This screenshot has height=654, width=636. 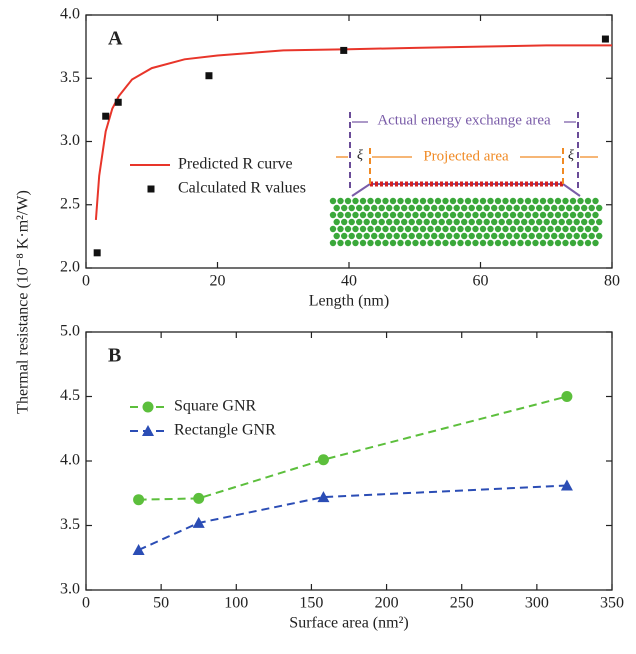 What do you see at coordinates (360, 155) in the screenshot?
I see `annotation: ξ` at bounding box center [360, 155].